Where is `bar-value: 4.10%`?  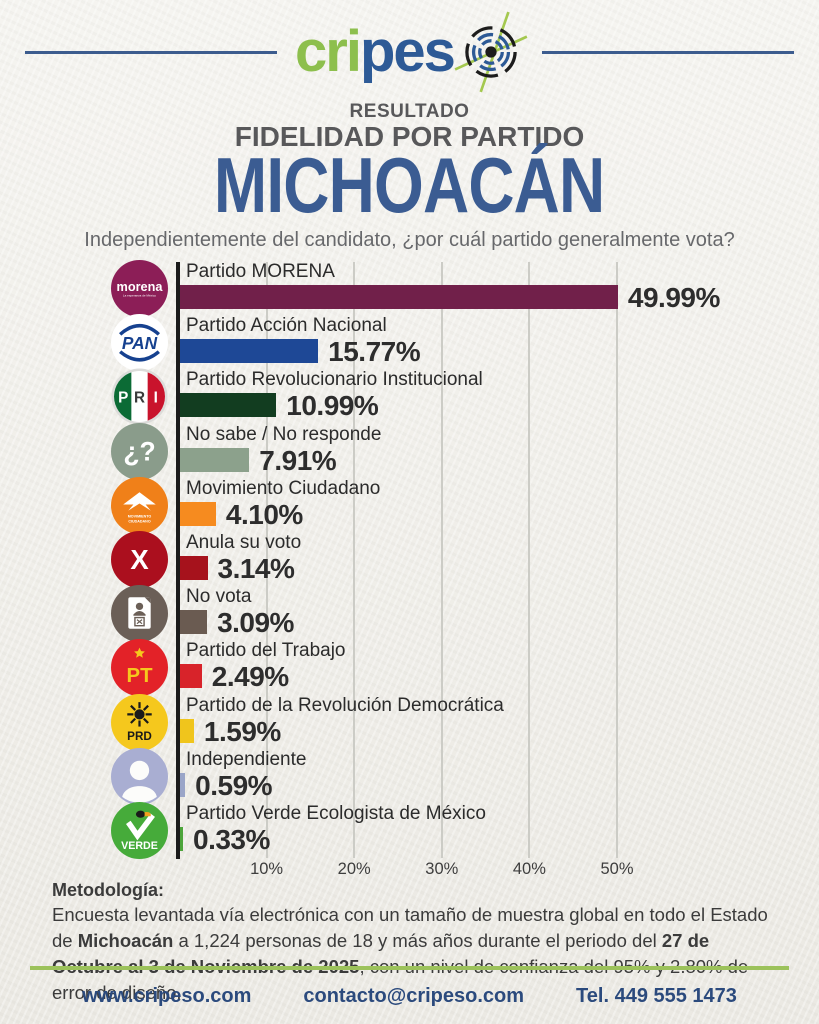 bar-value: 4.10% is located at coordinates (264, 514).